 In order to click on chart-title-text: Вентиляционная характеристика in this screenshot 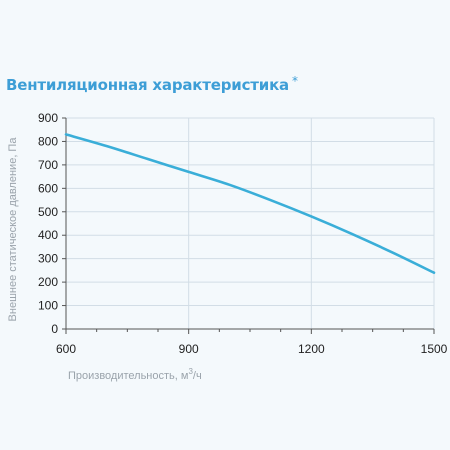, I will do `click(147, 85)`.